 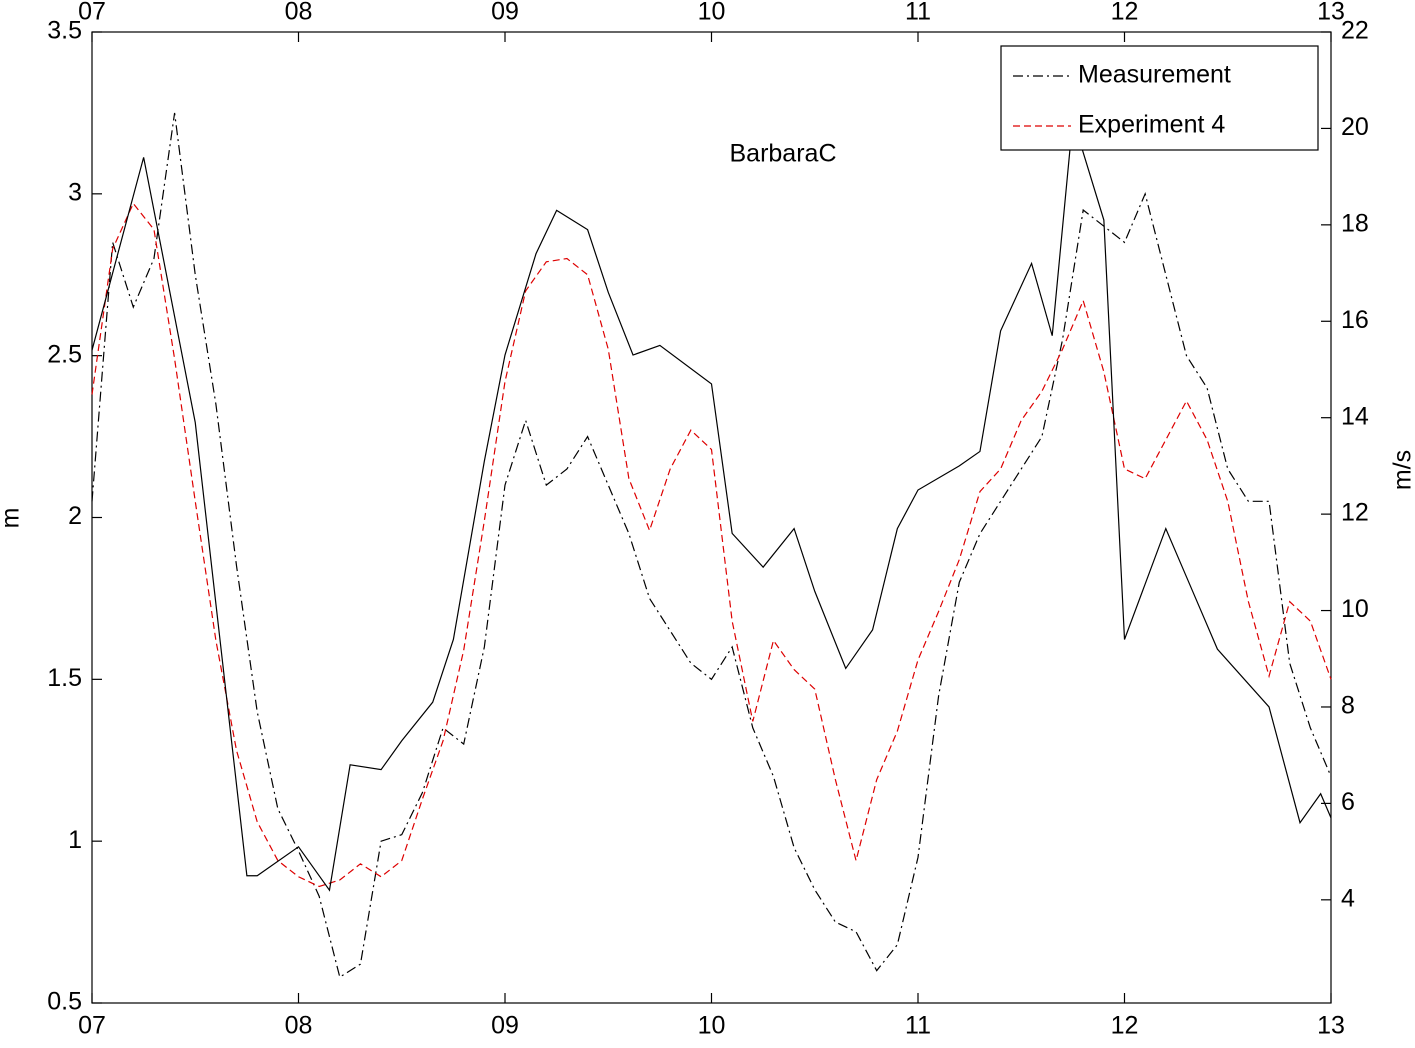 I want to click on x-tick-label: 10, so click(x=712, y=1026).